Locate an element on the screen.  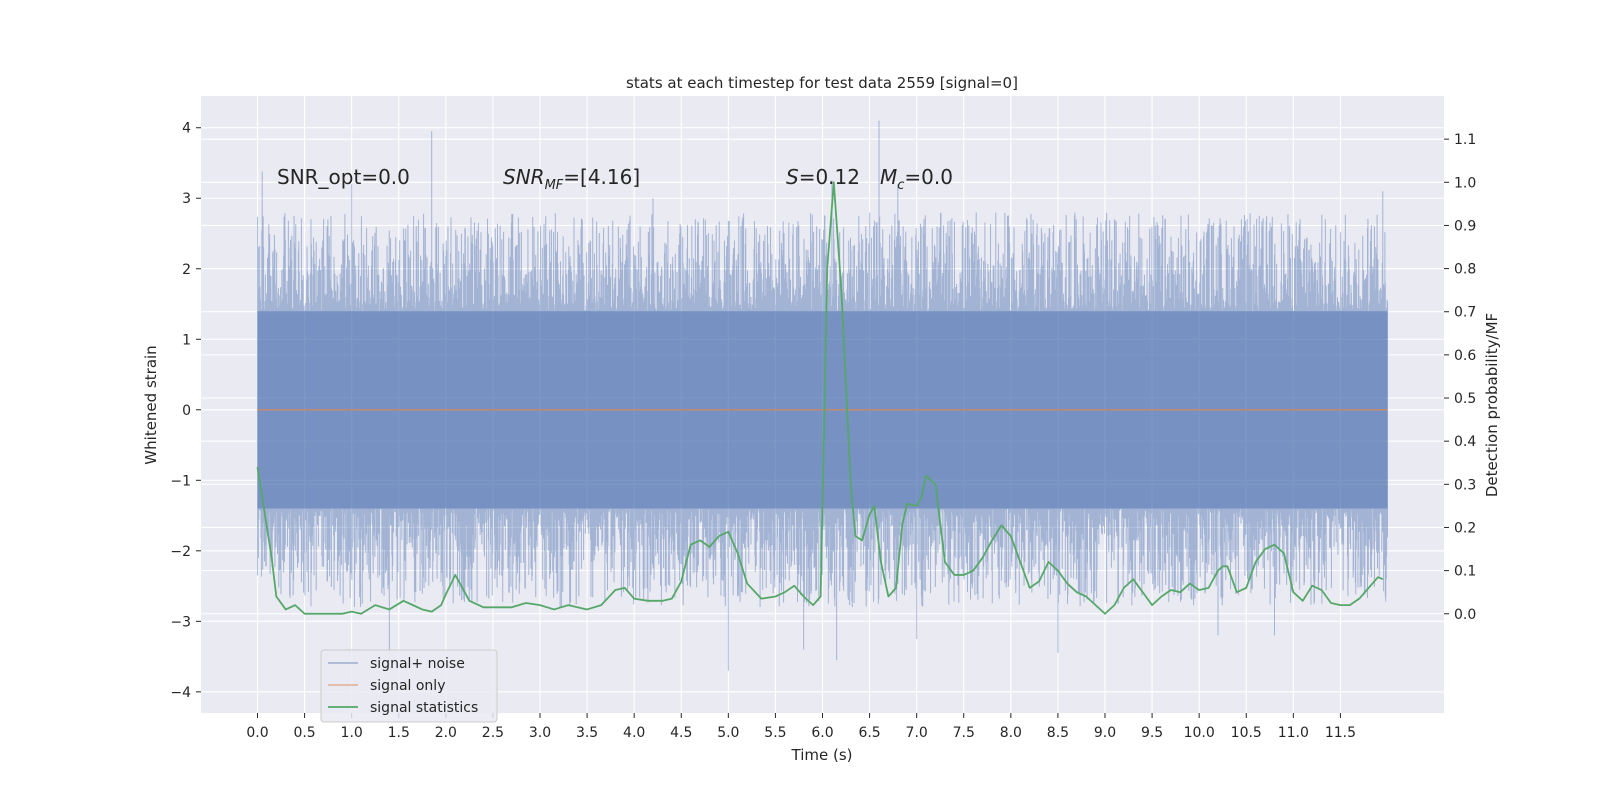
legend-label-signal-noise: signal+ noise is located at coordinates (417, 664).